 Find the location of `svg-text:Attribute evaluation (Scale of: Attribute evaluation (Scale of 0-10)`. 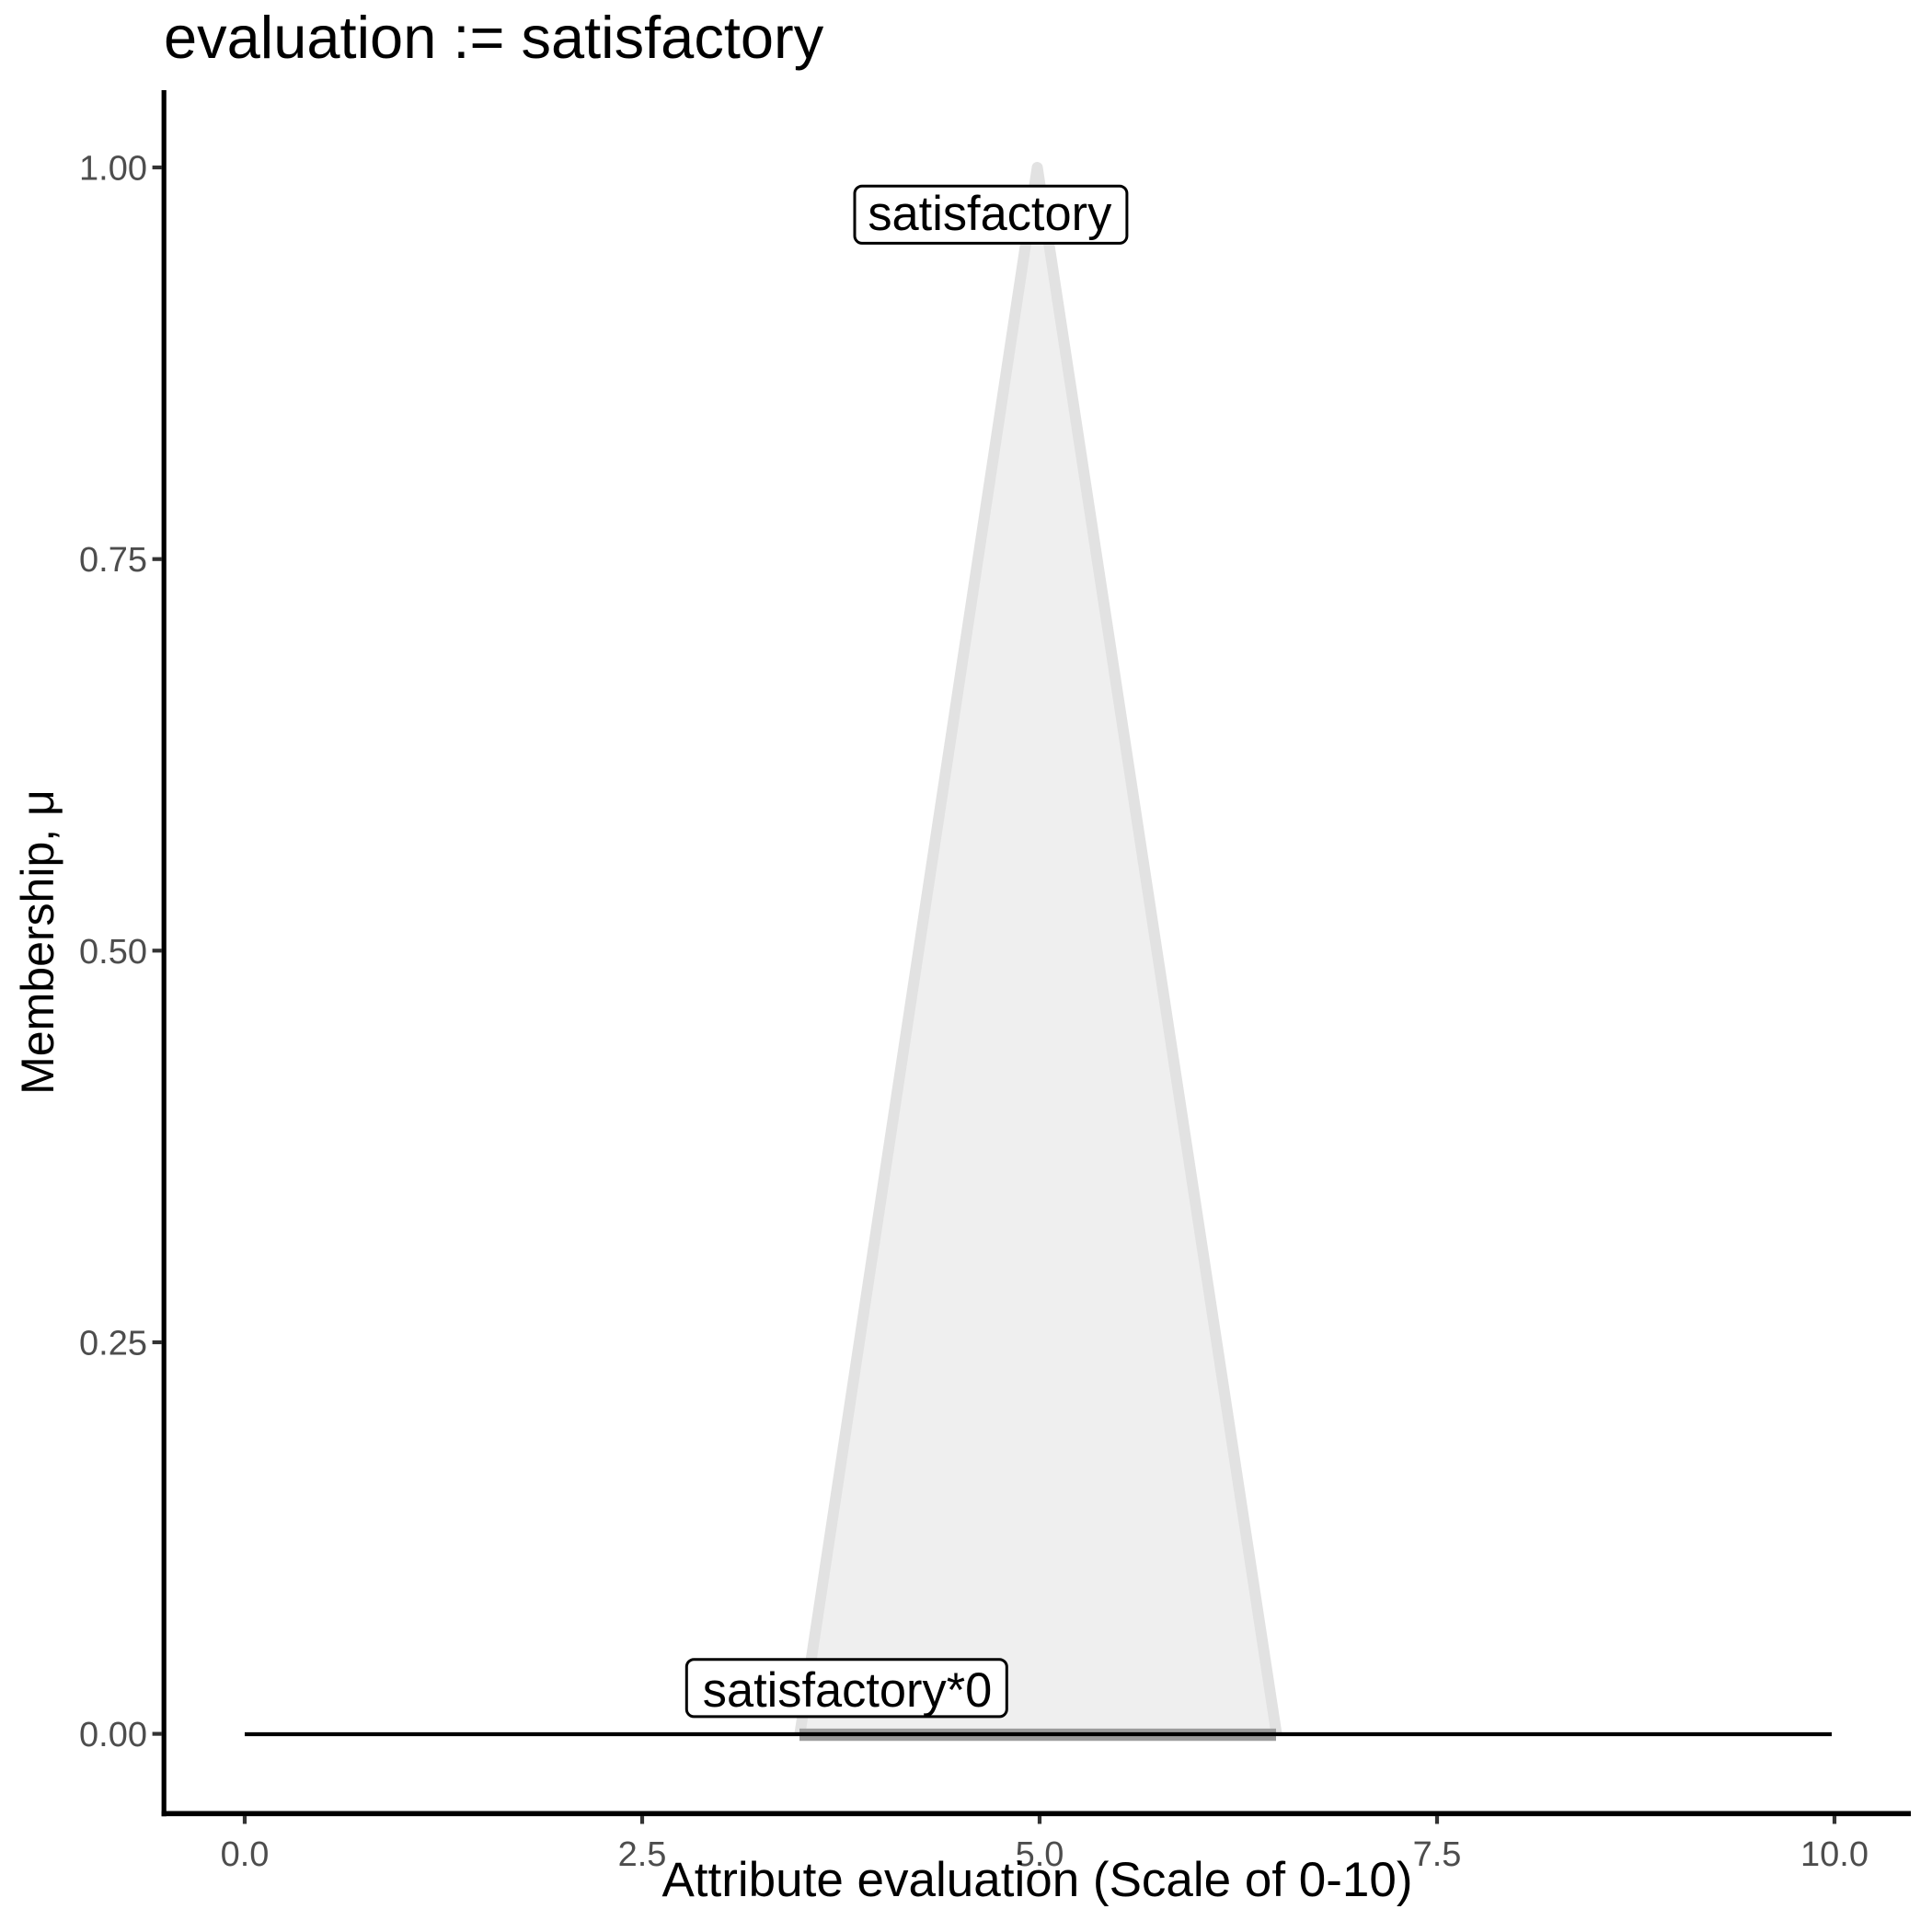

svg-text:Attribute evaluation (Scale of: Attribute evaluation (Scale of 0-10) is located at coordinates (1036, 1880).